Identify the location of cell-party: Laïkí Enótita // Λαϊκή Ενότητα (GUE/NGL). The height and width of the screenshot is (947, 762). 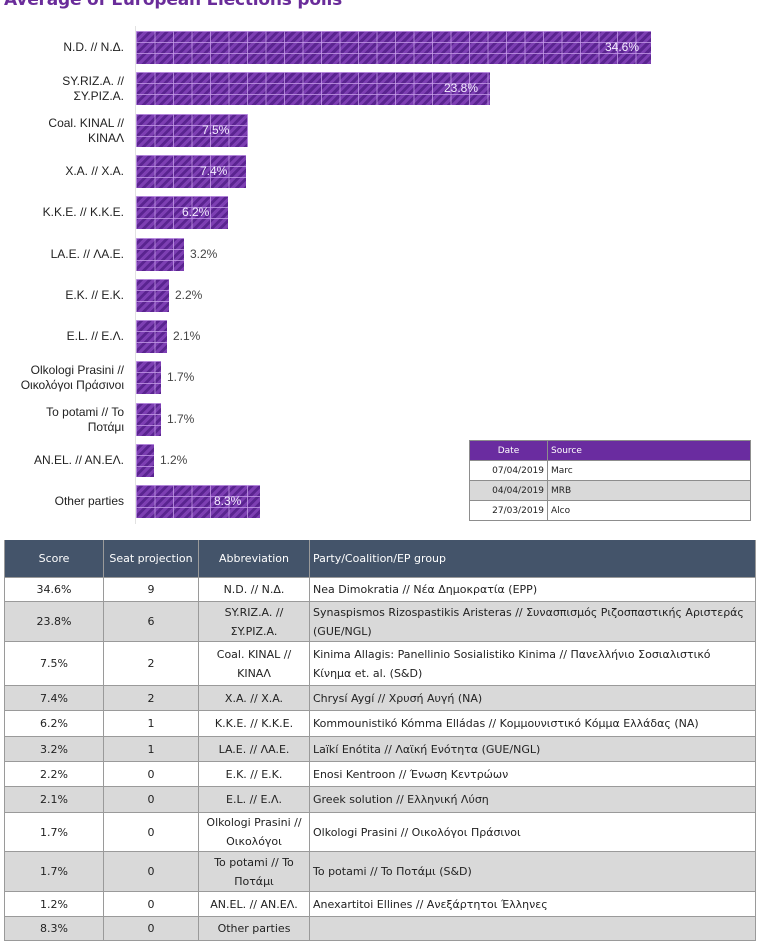
(532, 749).